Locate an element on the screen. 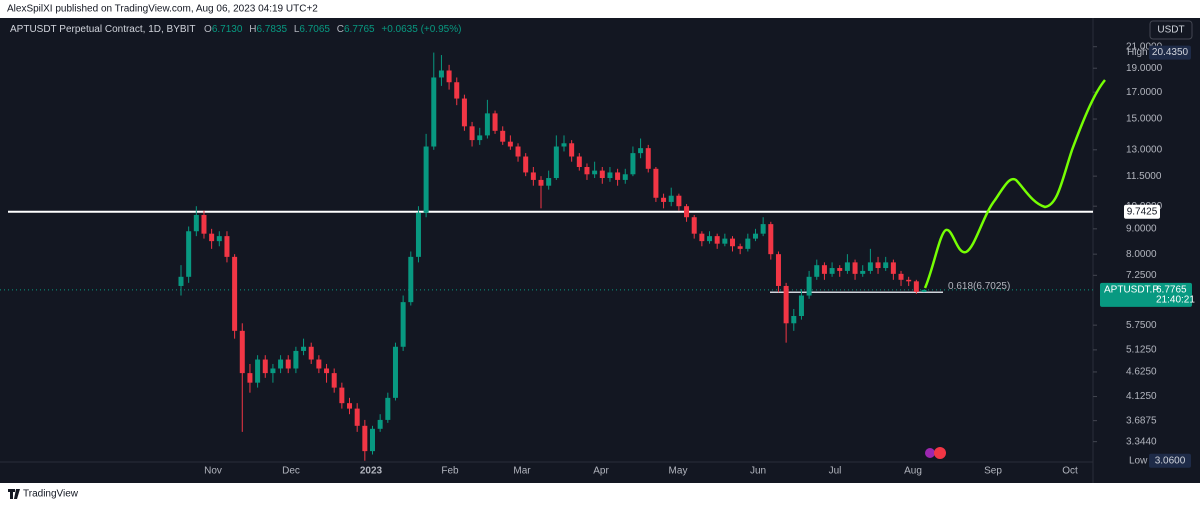 The width and height of the screenshot is (1200, 505). y-tick-label: 5.7500 is located at coordinates (1141, 325).